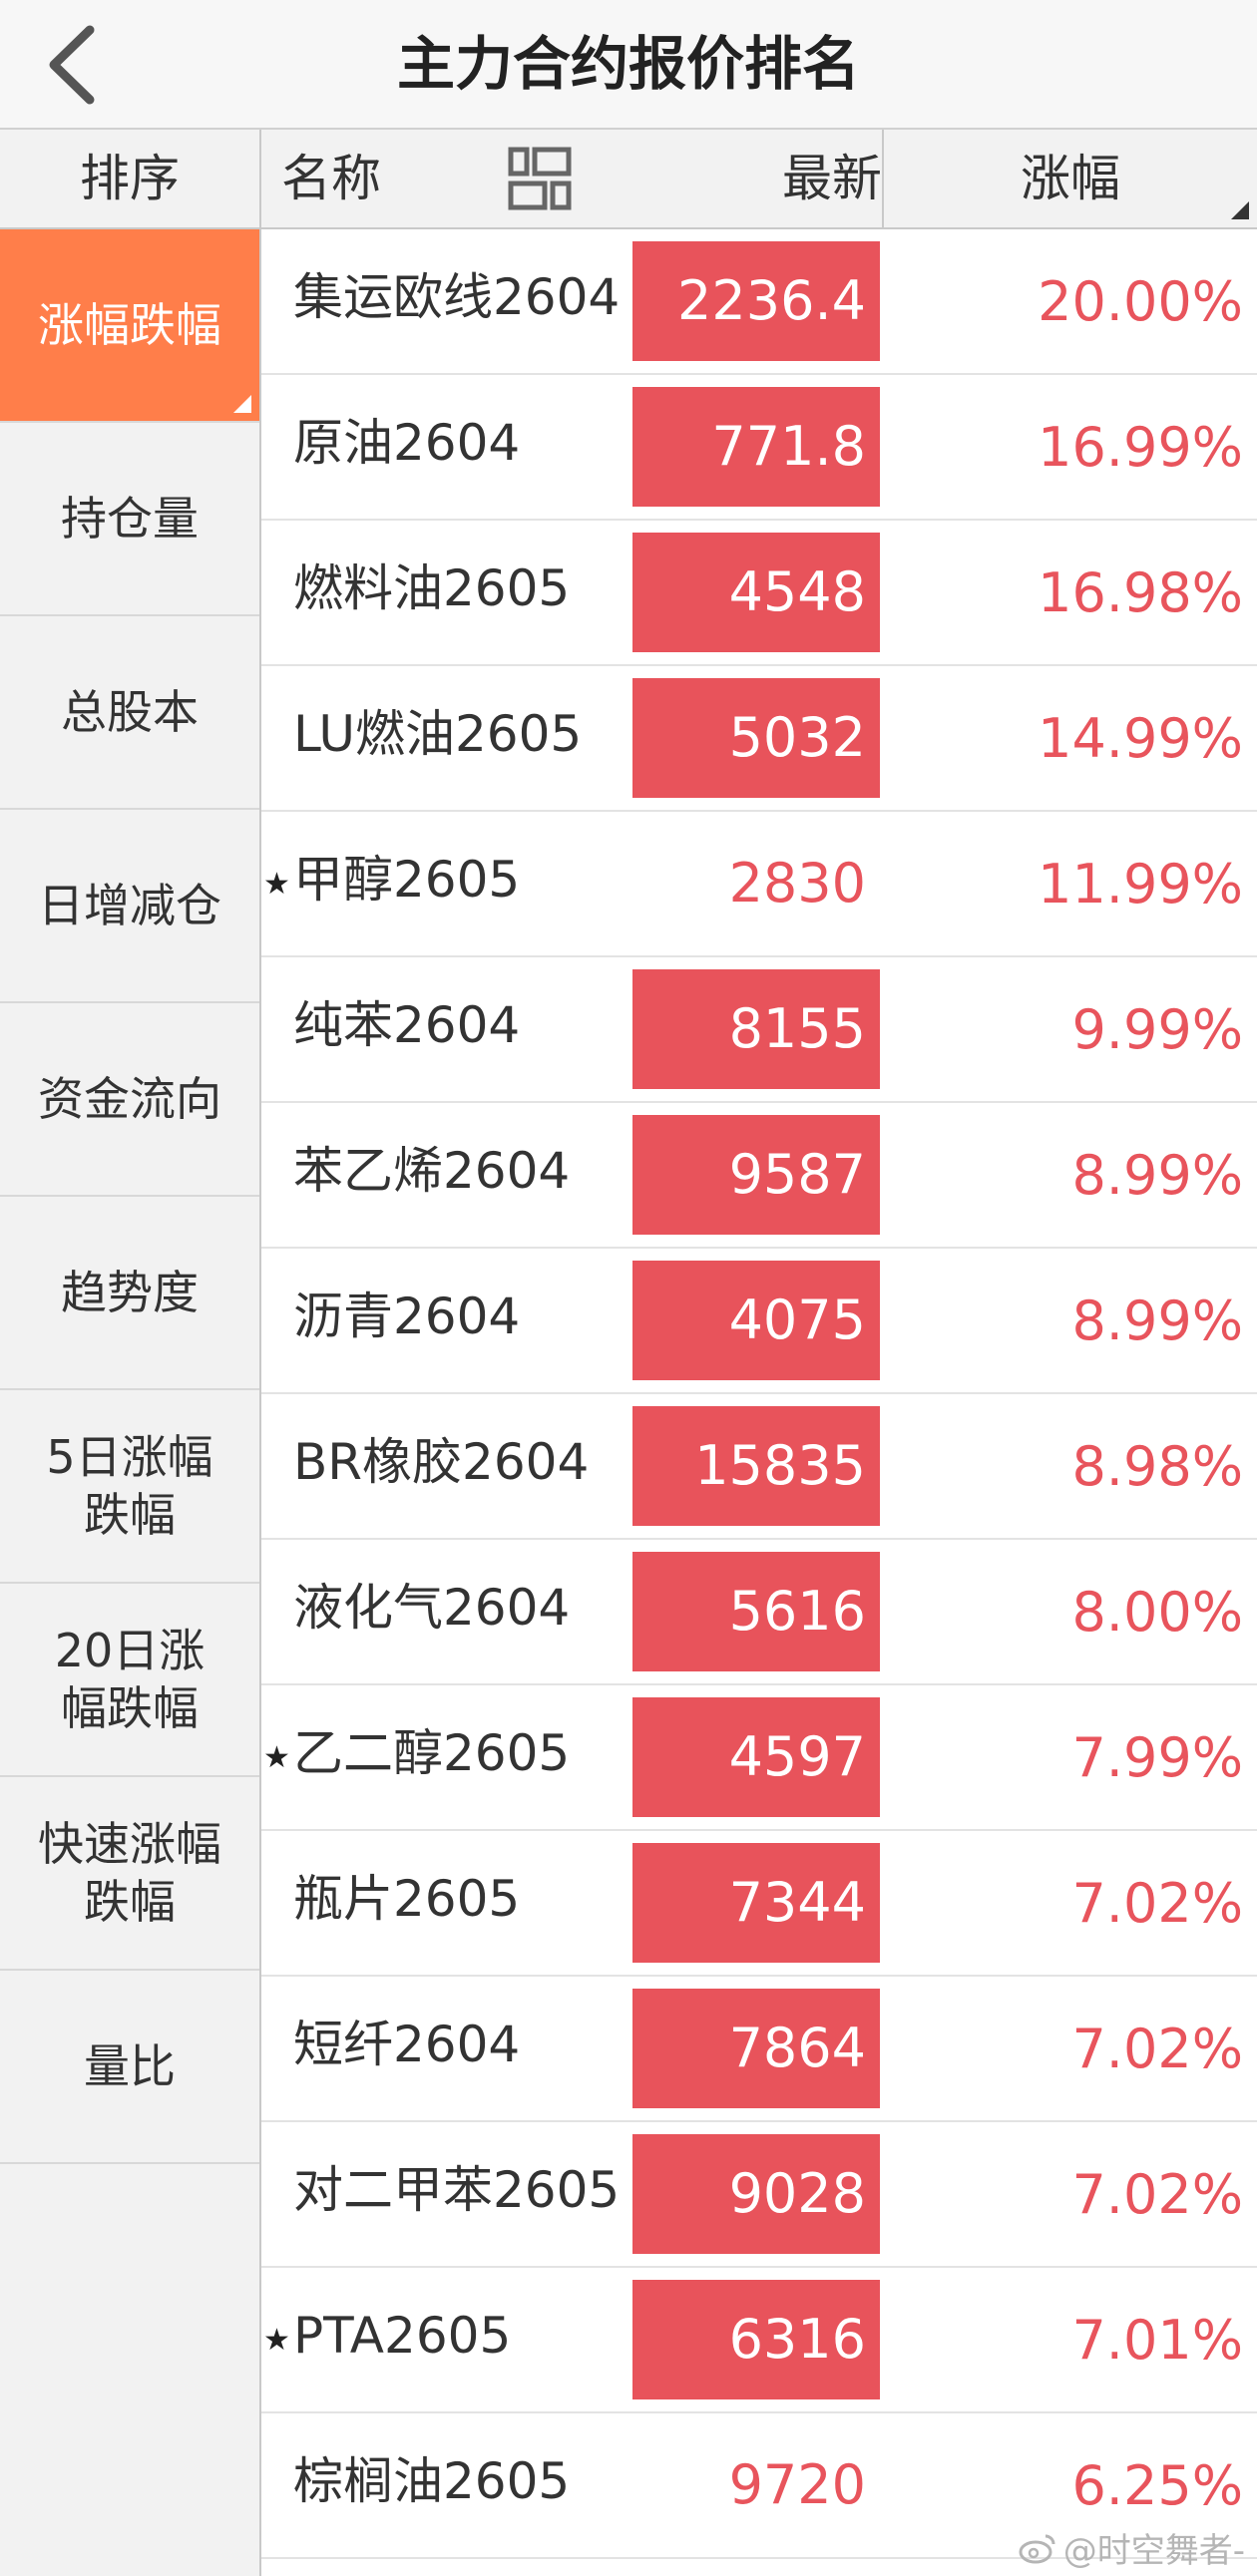 The height and width of the screenshot is (2576, 1257). I want to click on latest-price: 9720, so click(797, 2485).